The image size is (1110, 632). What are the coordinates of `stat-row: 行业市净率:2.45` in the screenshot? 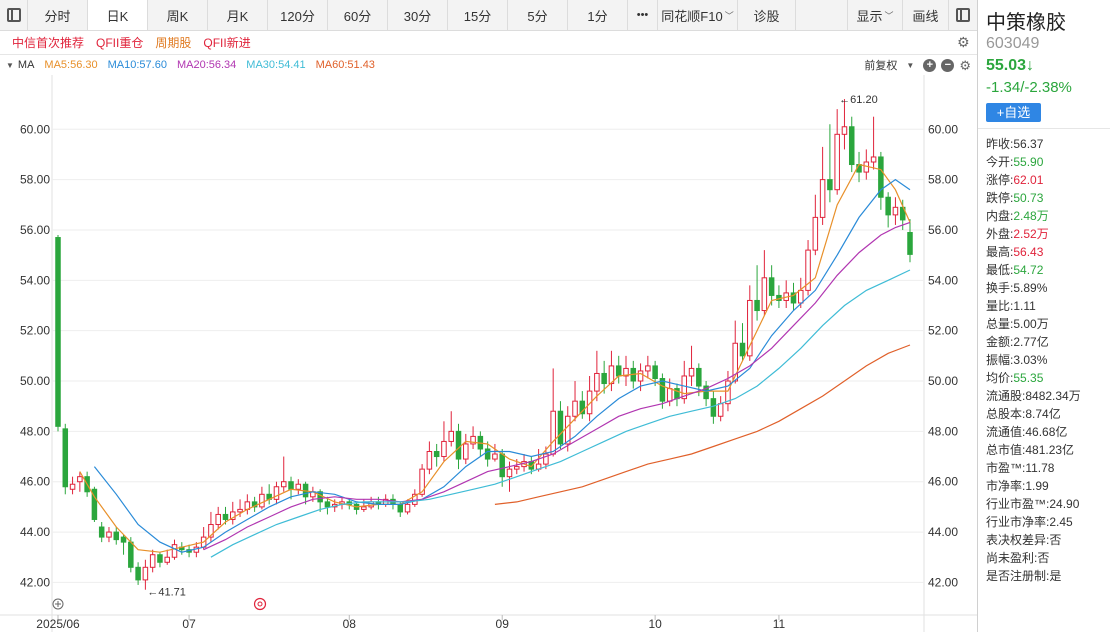 It's located at (1048, 522).